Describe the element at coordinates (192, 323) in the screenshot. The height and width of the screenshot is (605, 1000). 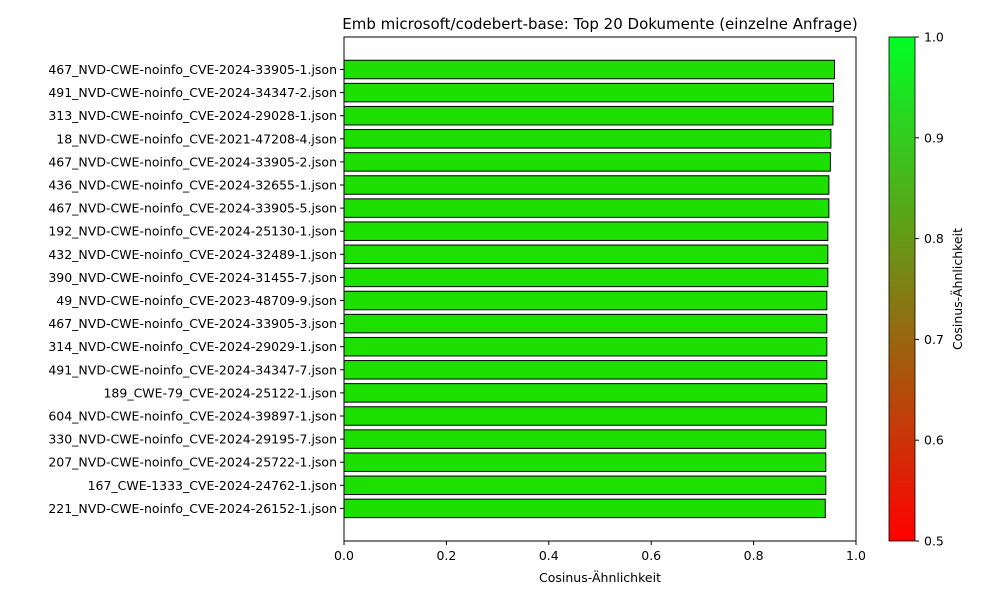
I see `y-tick-label: 467_NVD-CWE-noinfo_CVE-2024-33905-3.json` at that location.